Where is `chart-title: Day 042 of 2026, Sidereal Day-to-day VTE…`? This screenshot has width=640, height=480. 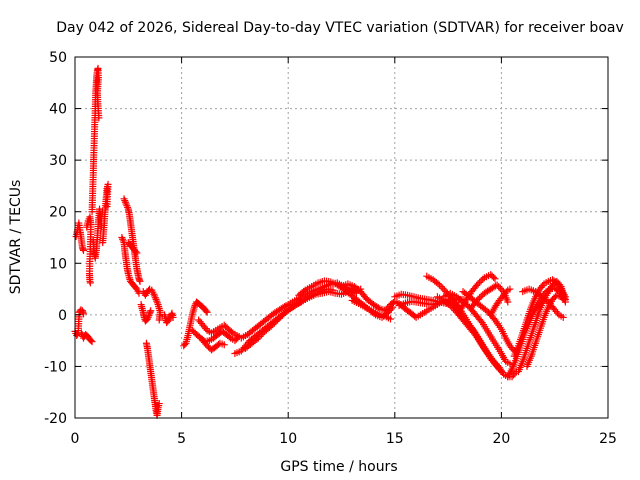 chart-title: Day 042 of 2026, Sidereal Day-to-day VTE… is located at coordinates (340, 28).